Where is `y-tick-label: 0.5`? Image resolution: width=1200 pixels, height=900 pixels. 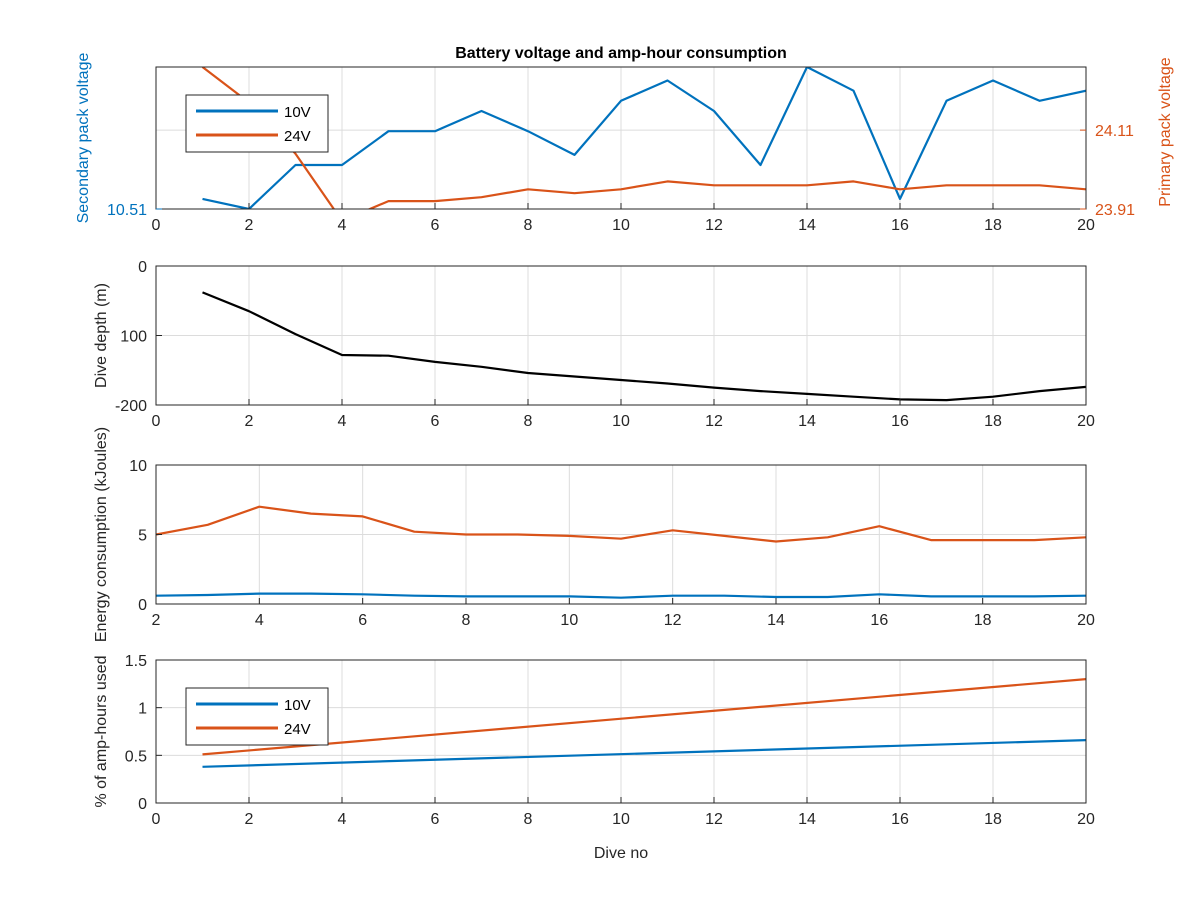 y-tick-label: 0.5 is located at coordinates (136, 756).